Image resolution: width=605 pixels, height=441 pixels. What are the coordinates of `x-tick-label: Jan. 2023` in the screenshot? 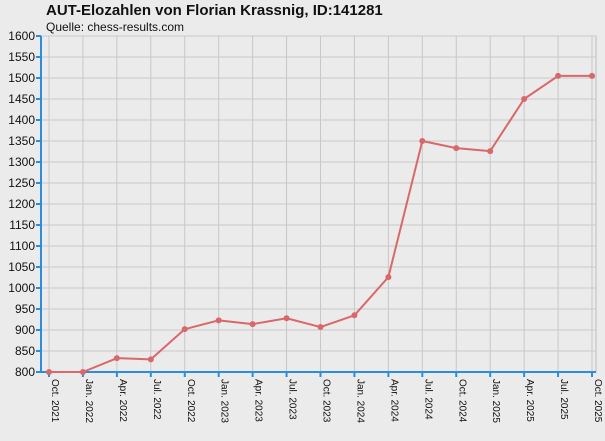 It's located at (224, 401).